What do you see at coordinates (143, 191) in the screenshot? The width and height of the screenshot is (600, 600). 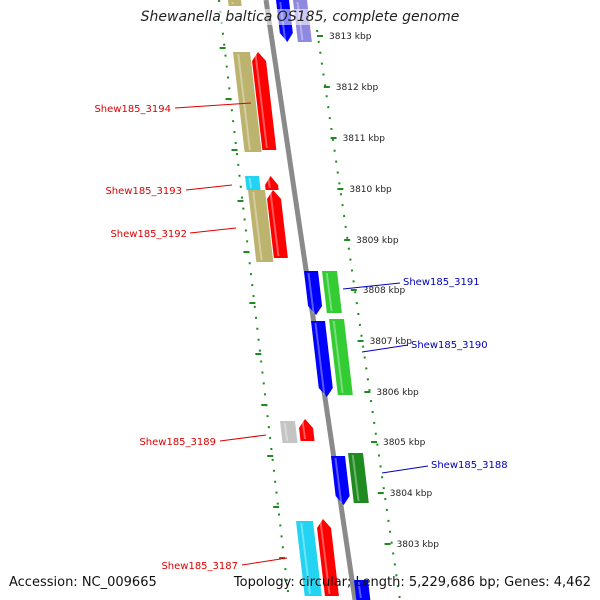 I see `gene-label: Shew185_3193` at bounding box center [143, 191].